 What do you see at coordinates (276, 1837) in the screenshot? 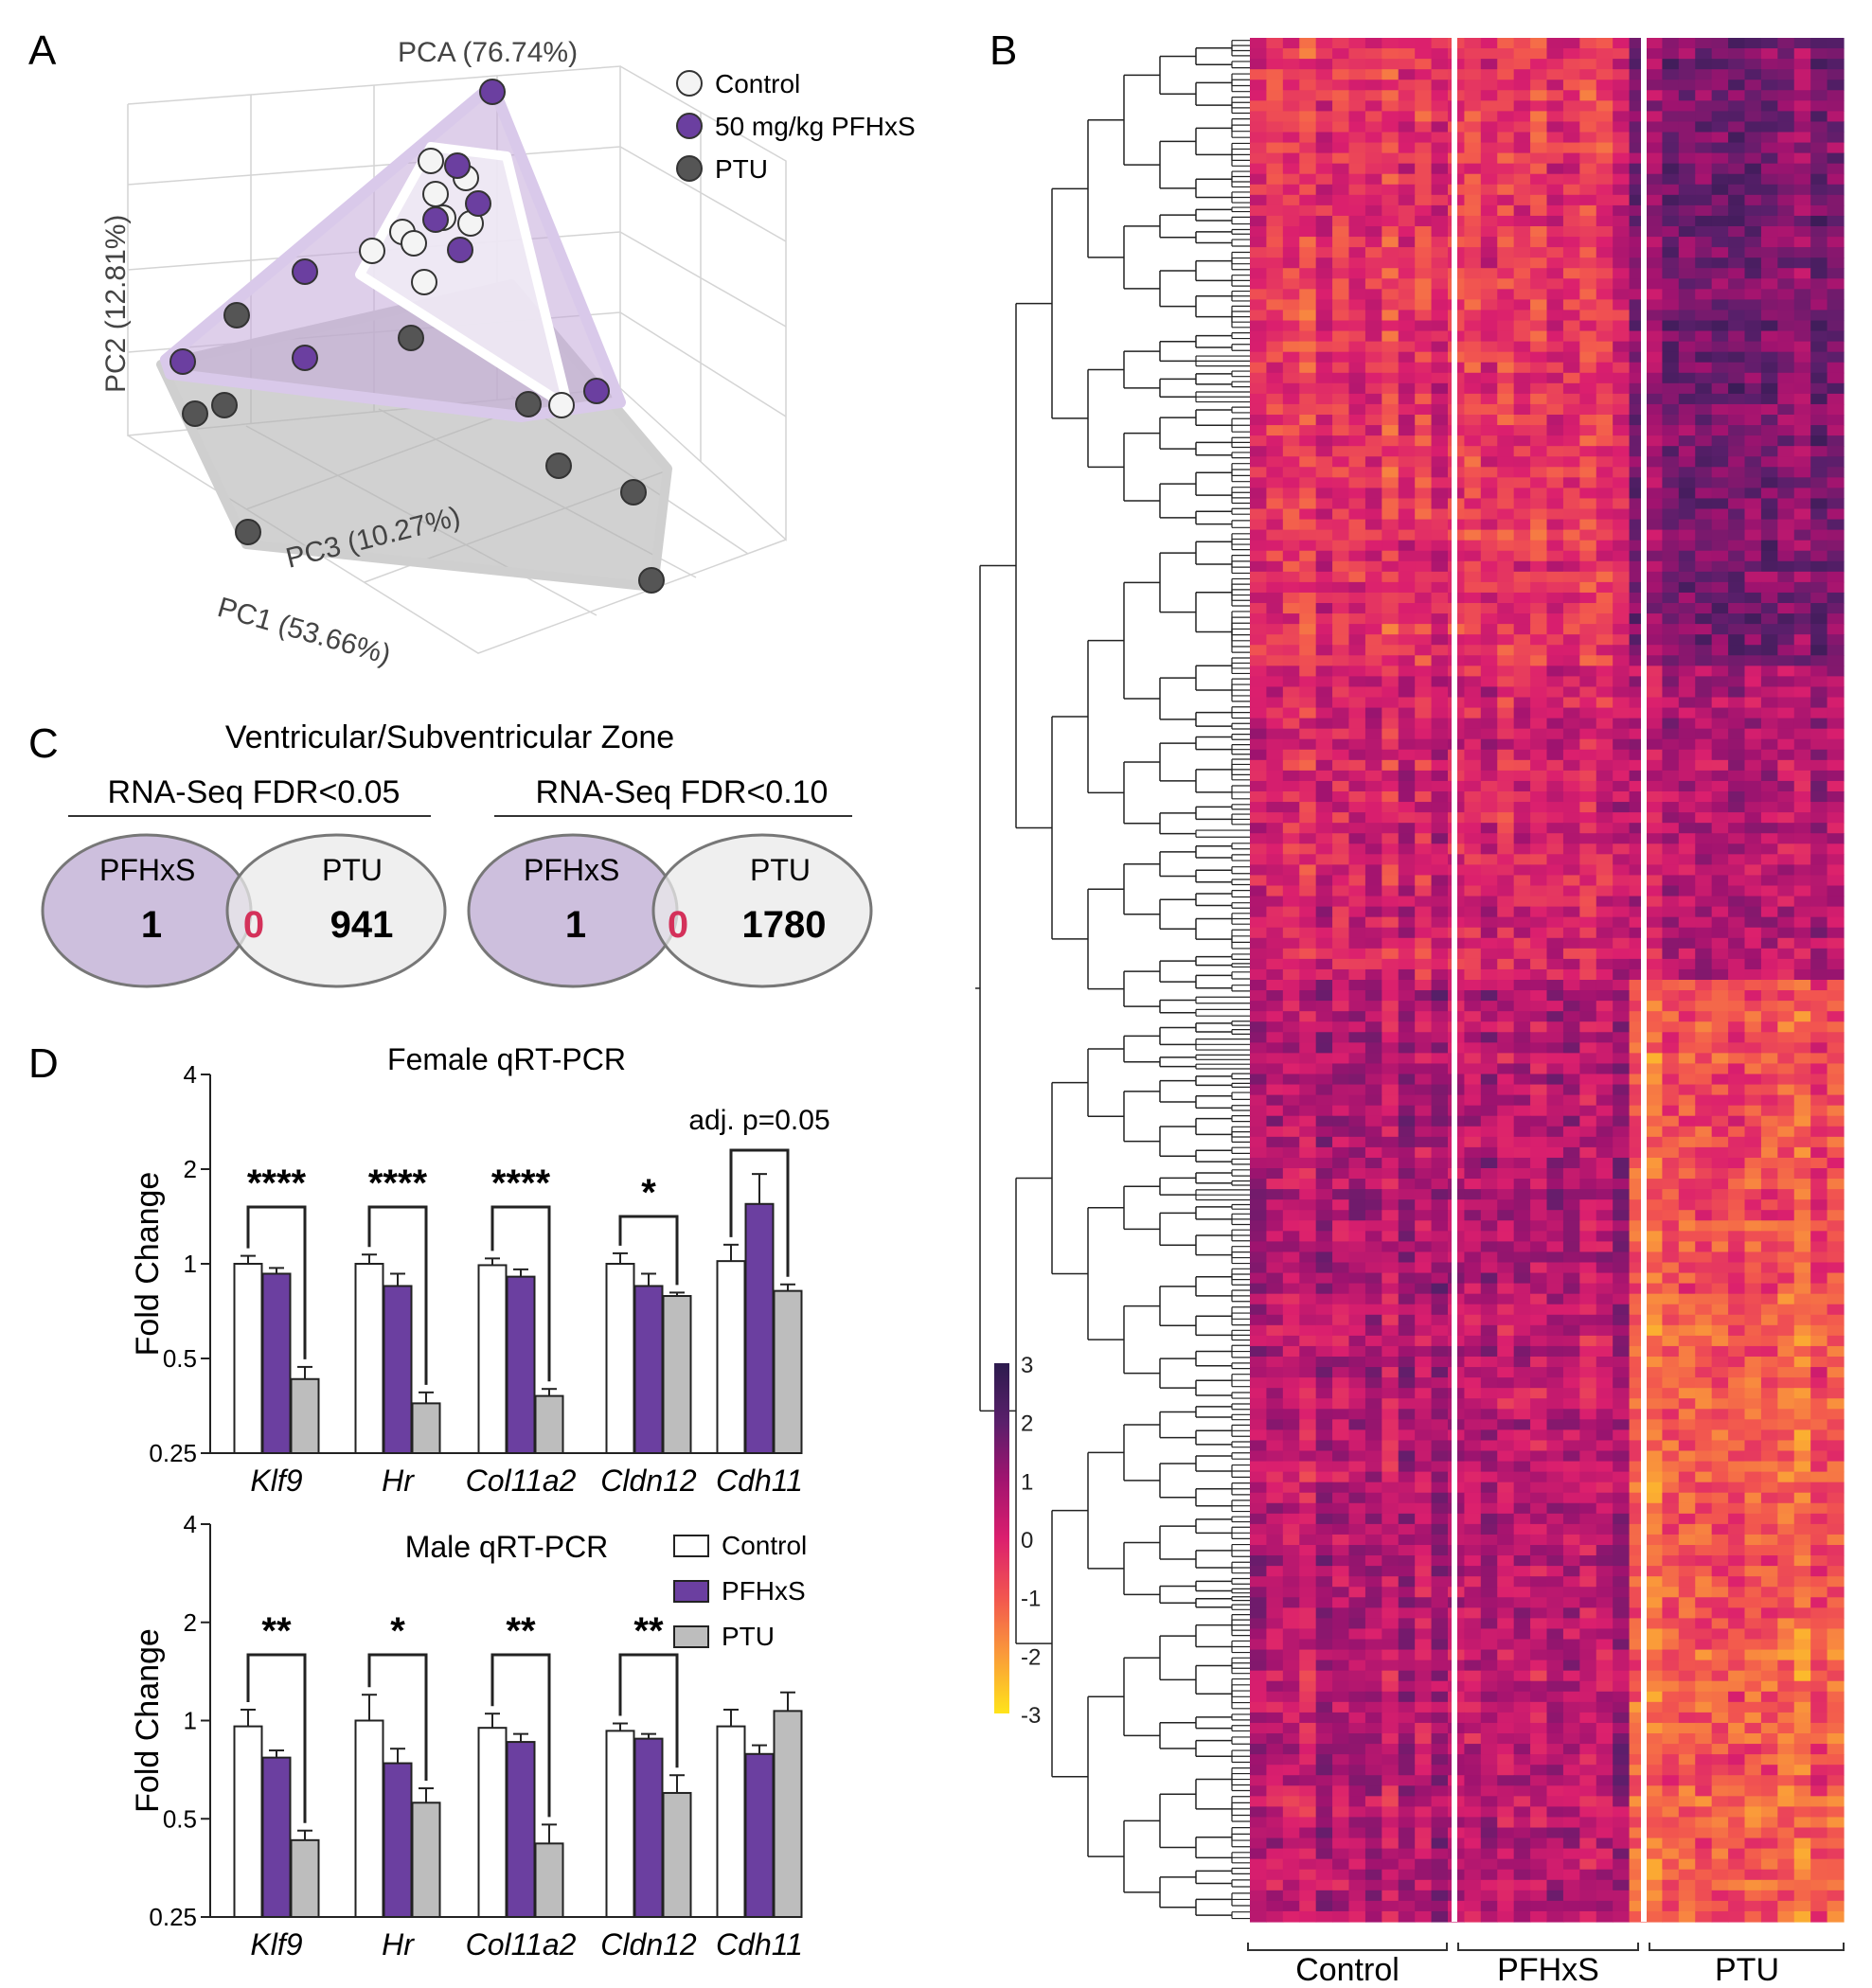
I see `bar-pfhxs` at bounding box center [276, 1837].